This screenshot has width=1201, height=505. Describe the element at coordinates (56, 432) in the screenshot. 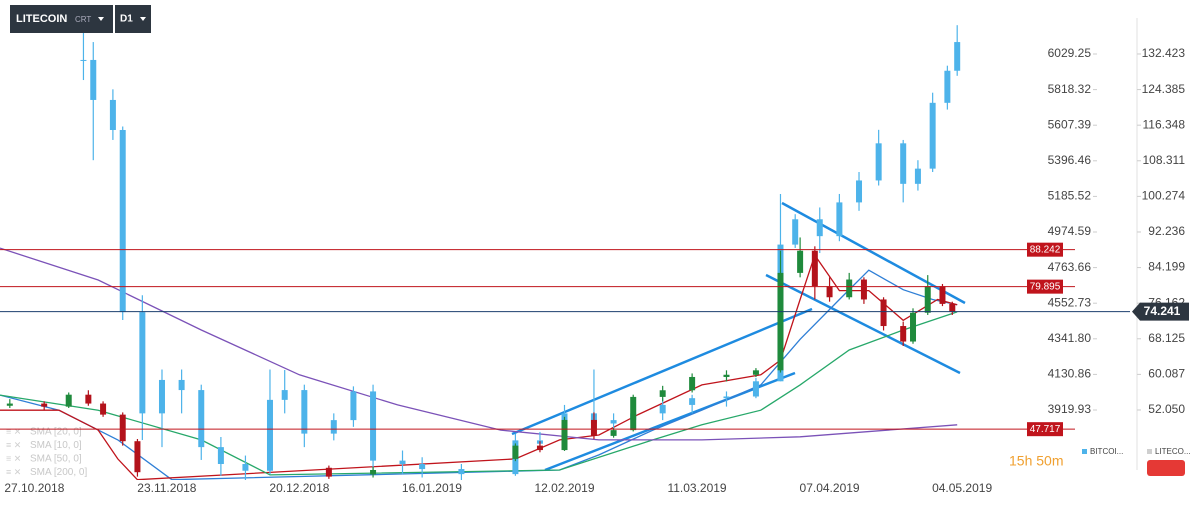

I see `indicator-legend: SMA [20, 0]` at that location.